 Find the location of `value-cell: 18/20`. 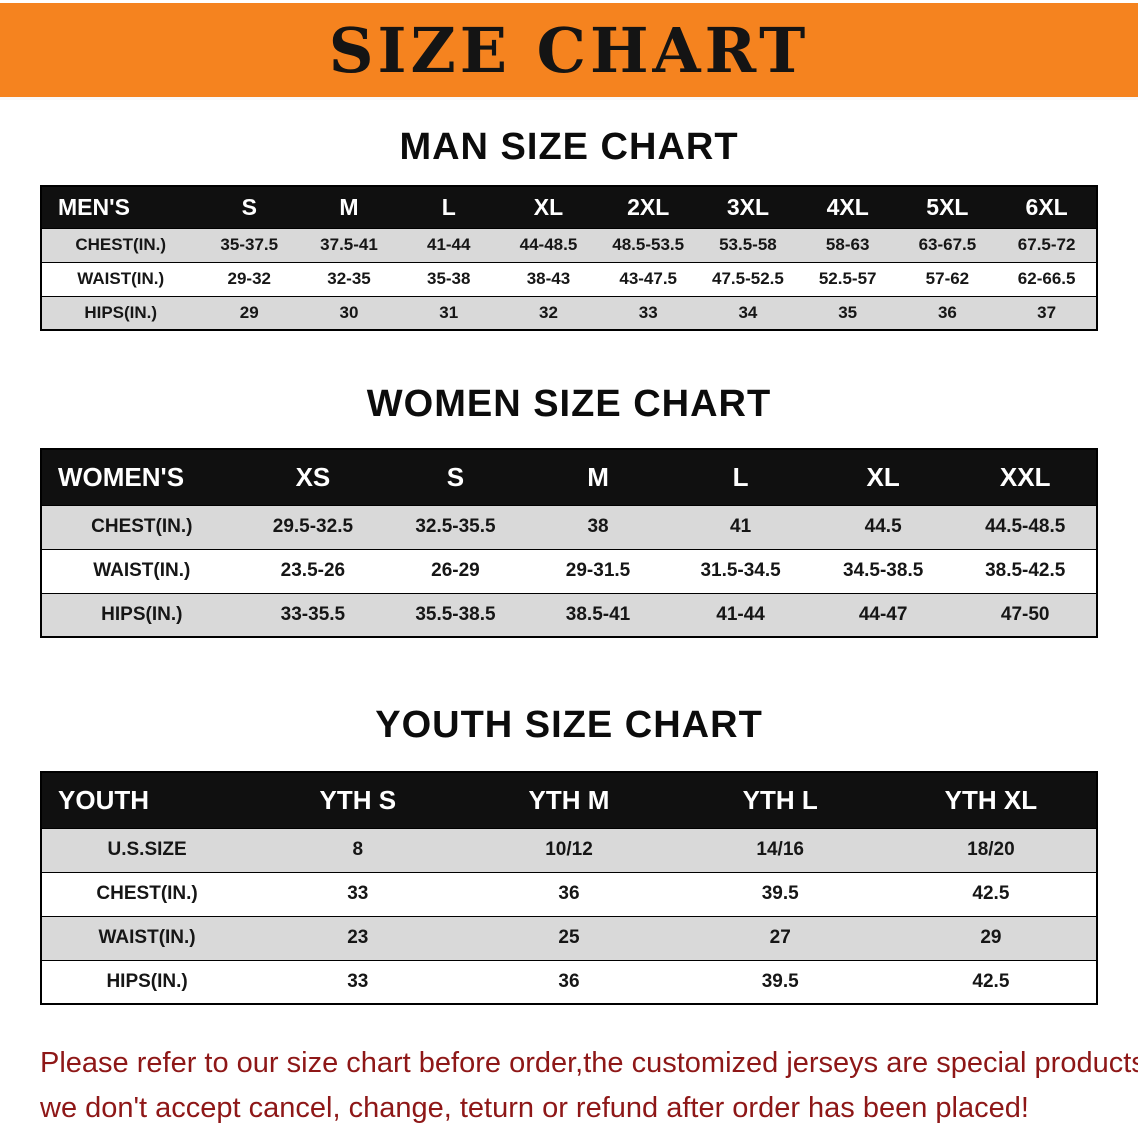

value-cell: 18/20 is located at coordinates (991, 850).